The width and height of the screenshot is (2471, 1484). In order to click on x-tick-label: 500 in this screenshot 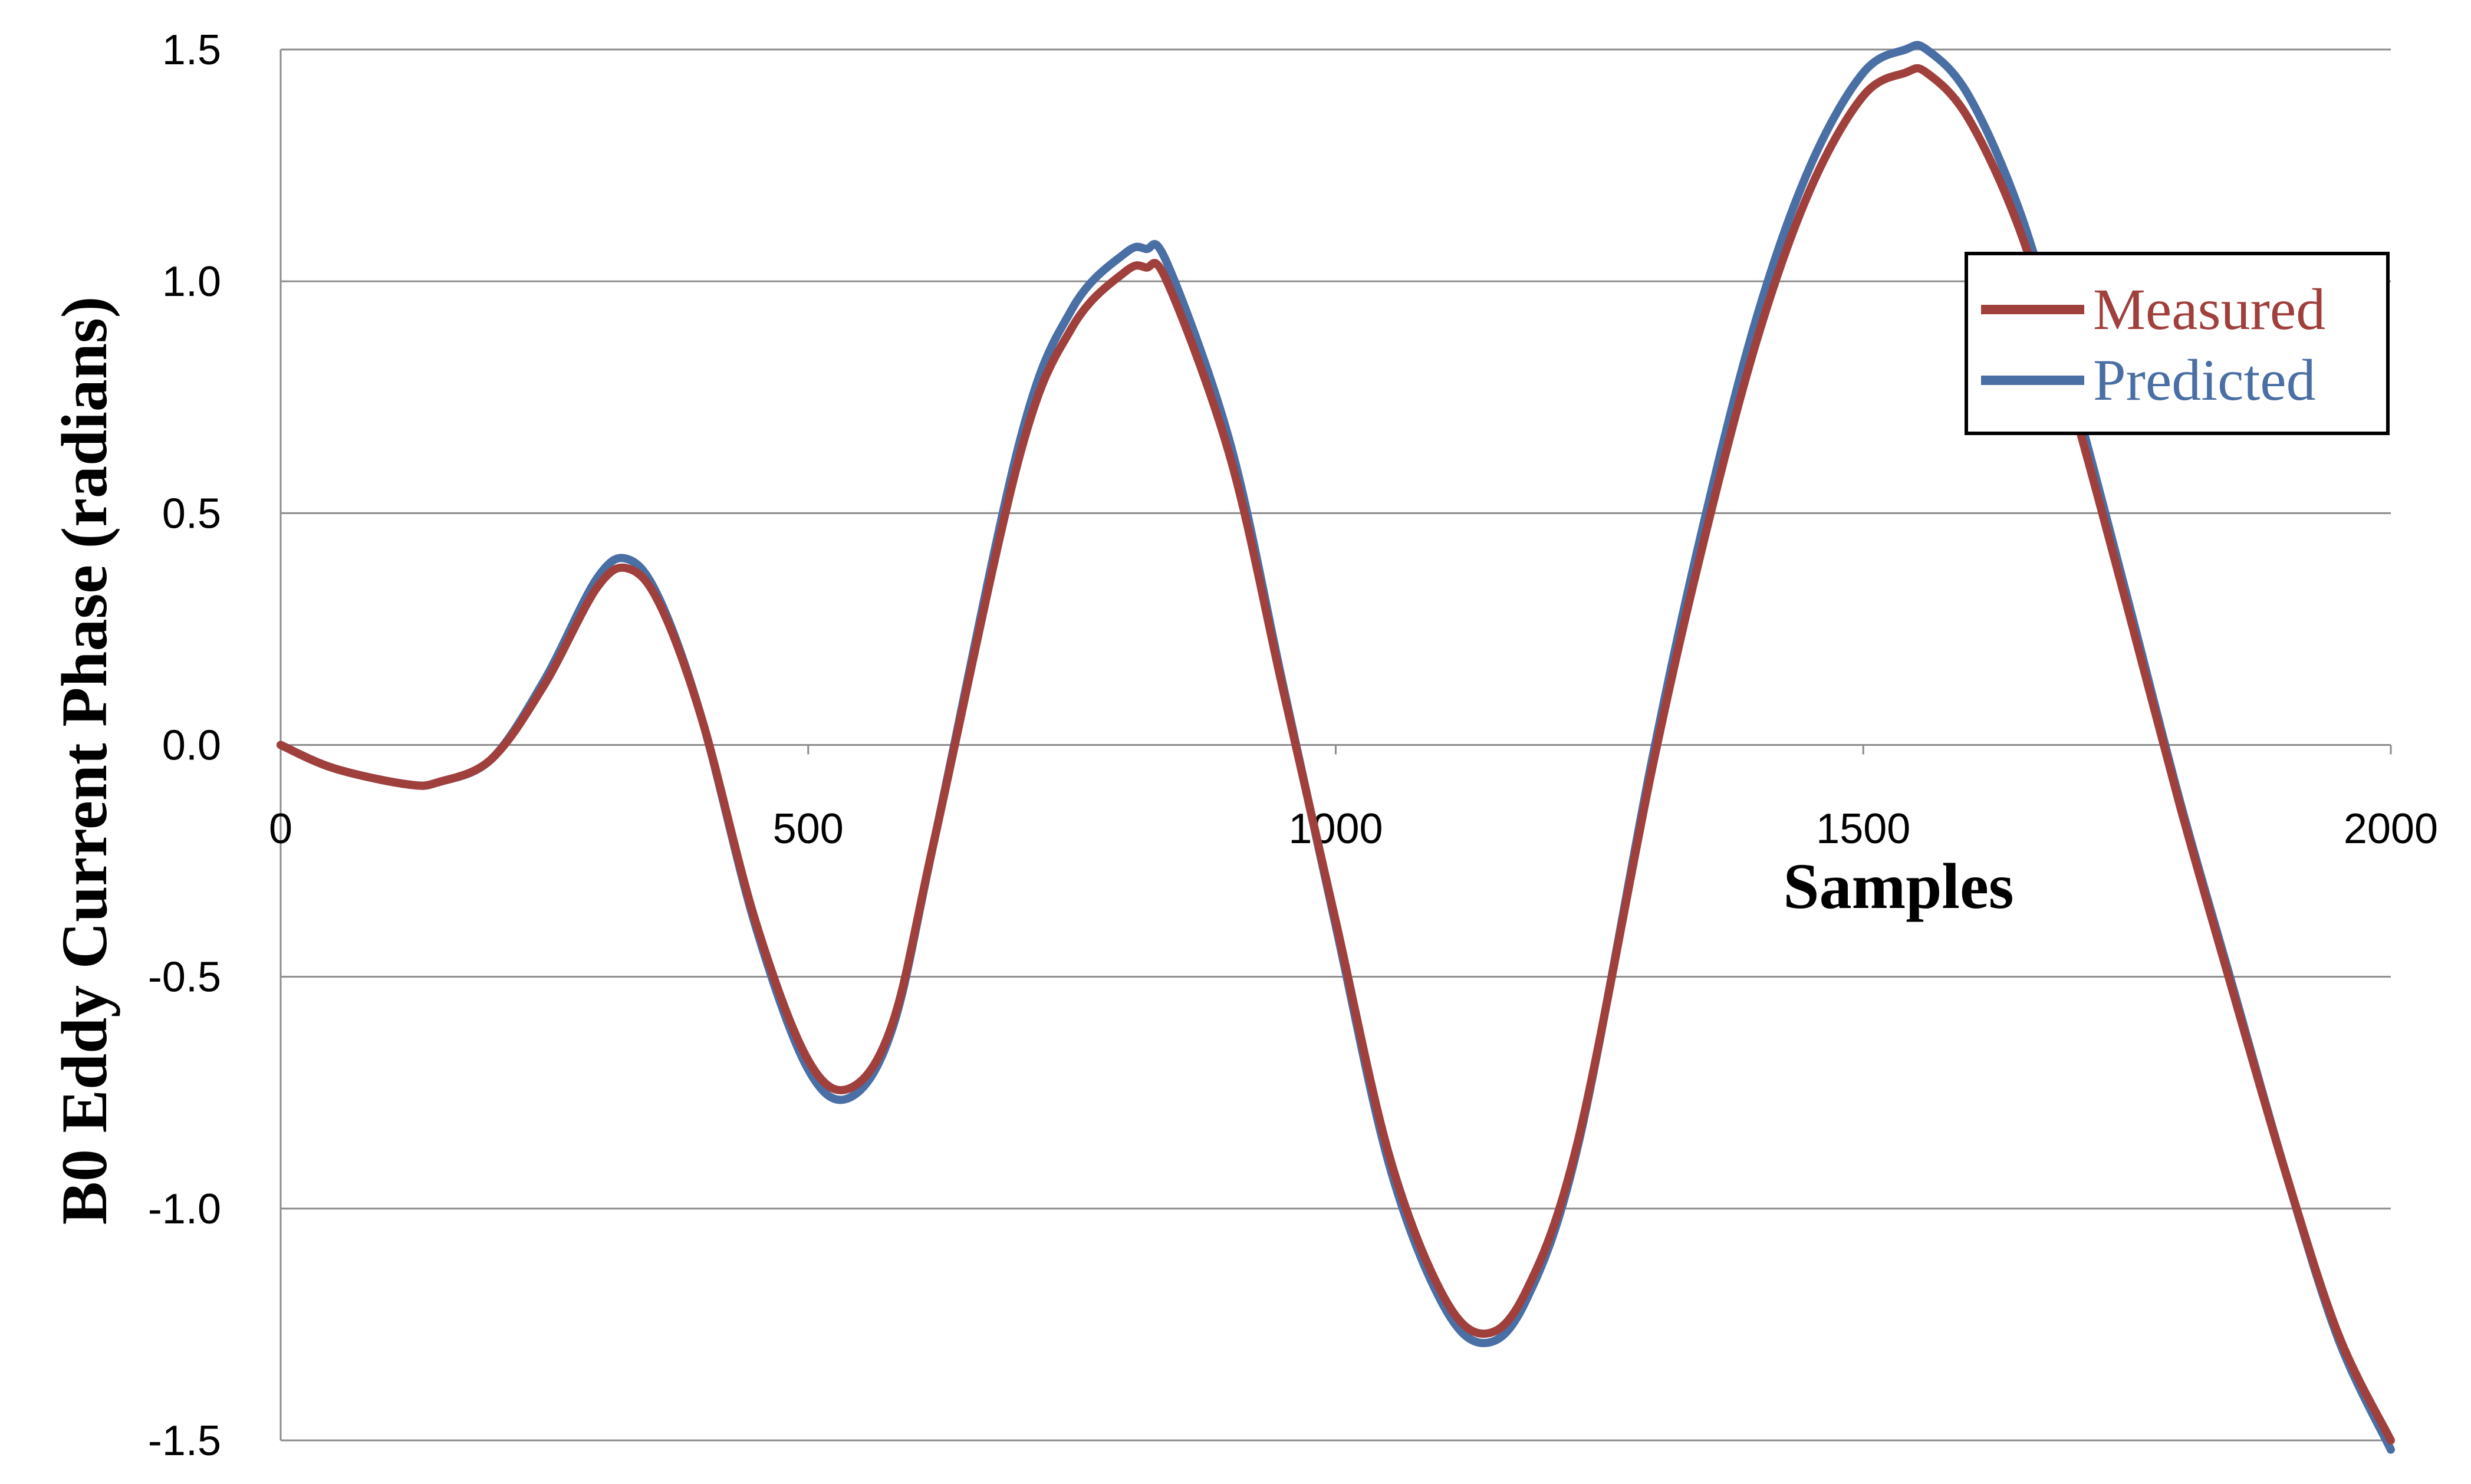, I will do `click(808, 829)`.